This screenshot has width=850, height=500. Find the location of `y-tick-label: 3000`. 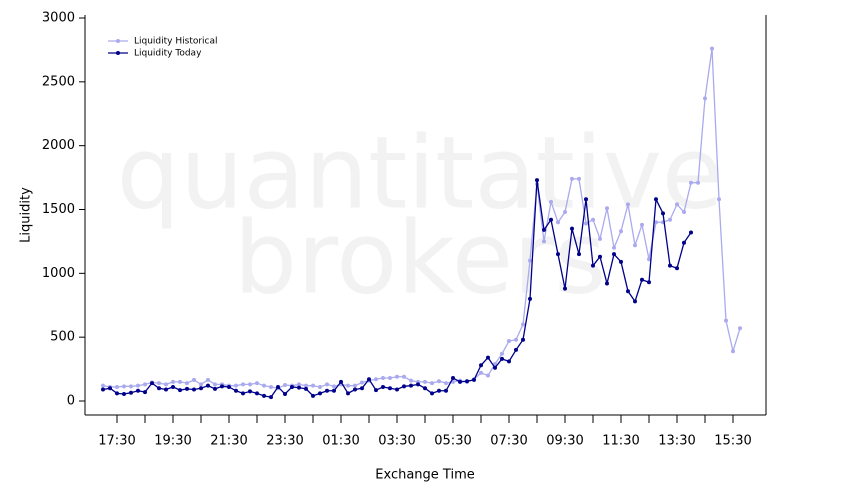

y-tick-label: 3000 is located at coordinates (58, 18).